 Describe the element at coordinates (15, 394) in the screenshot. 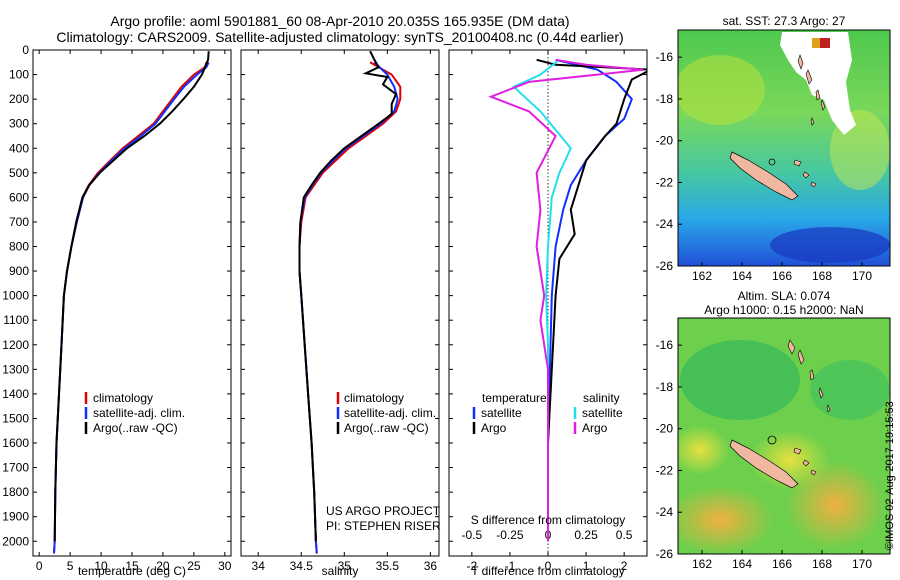

I see `depth-tick-label: 1400` at that location.